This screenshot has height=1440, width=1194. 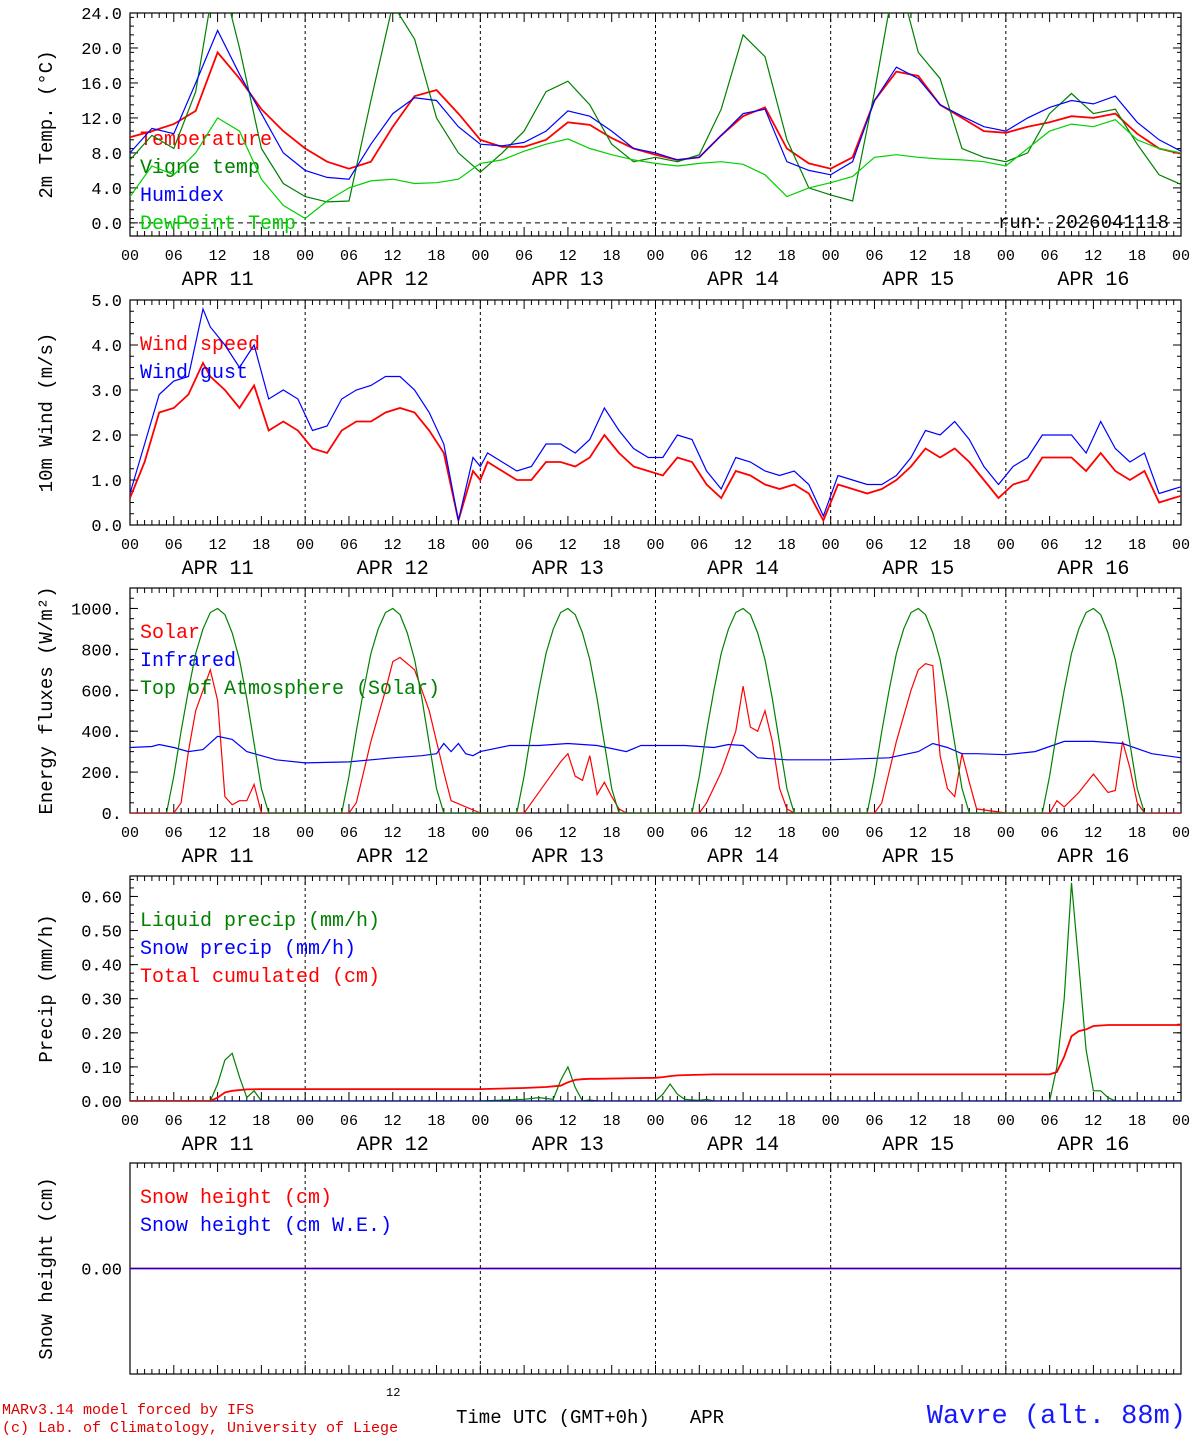 I want to click on wind-legend-entry: Wind speed, so click(x=200, y=345).